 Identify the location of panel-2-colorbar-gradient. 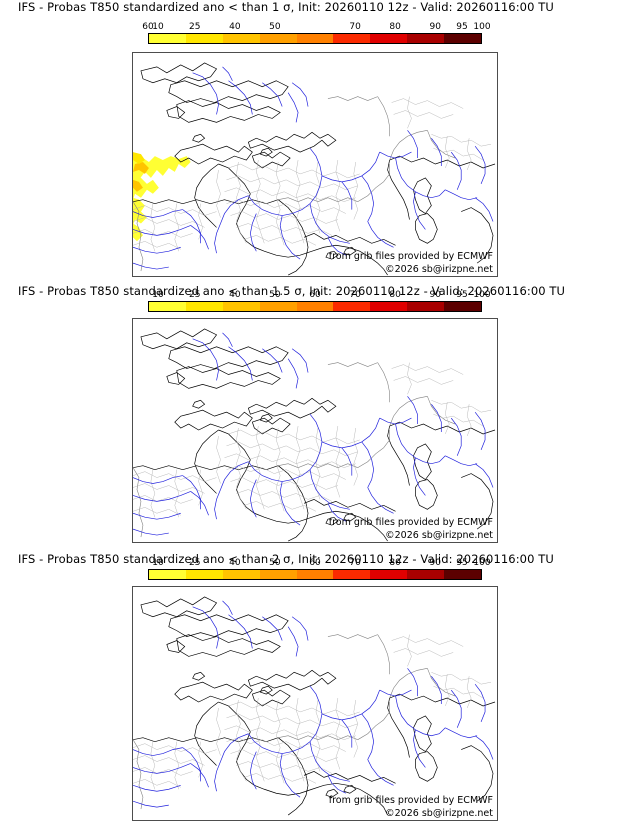
(315, 306).